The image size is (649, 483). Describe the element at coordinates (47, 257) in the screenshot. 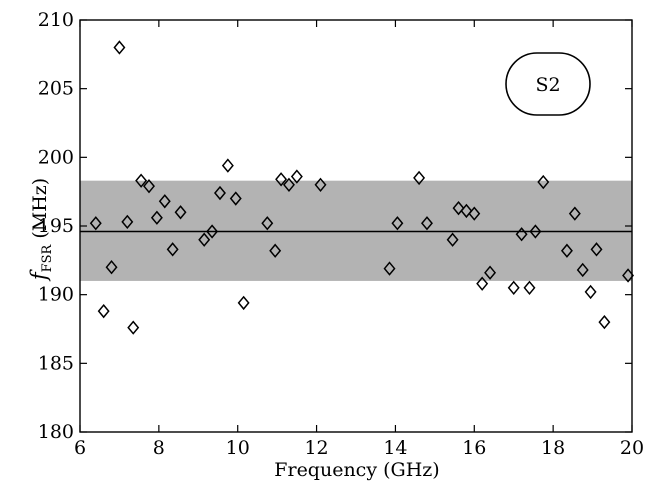

I see `y-axis-subscript: FSR` at that location.